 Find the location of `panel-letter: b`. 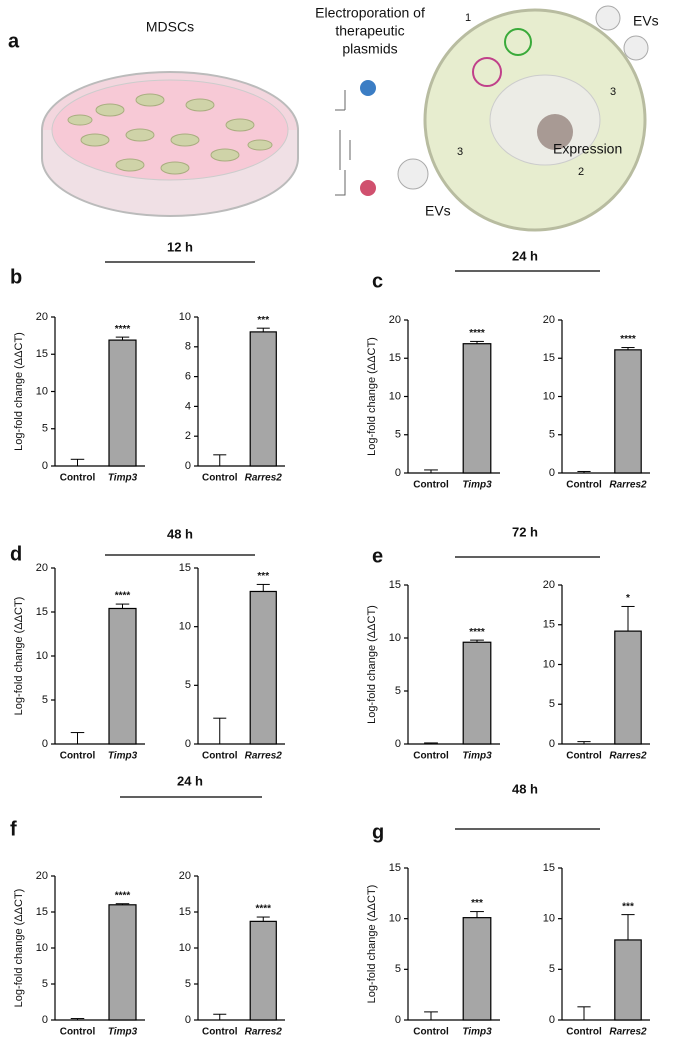

panel-letter: b is located at coordinates (16, 277).